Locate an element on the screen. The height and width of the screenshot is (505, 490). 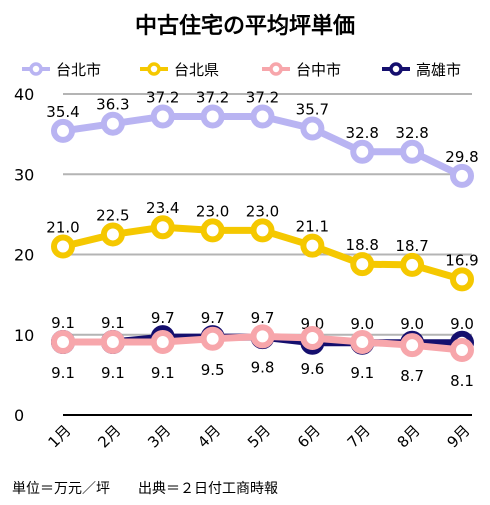
data-label-taipei: 29.8 is located at coordinates (461, 157).